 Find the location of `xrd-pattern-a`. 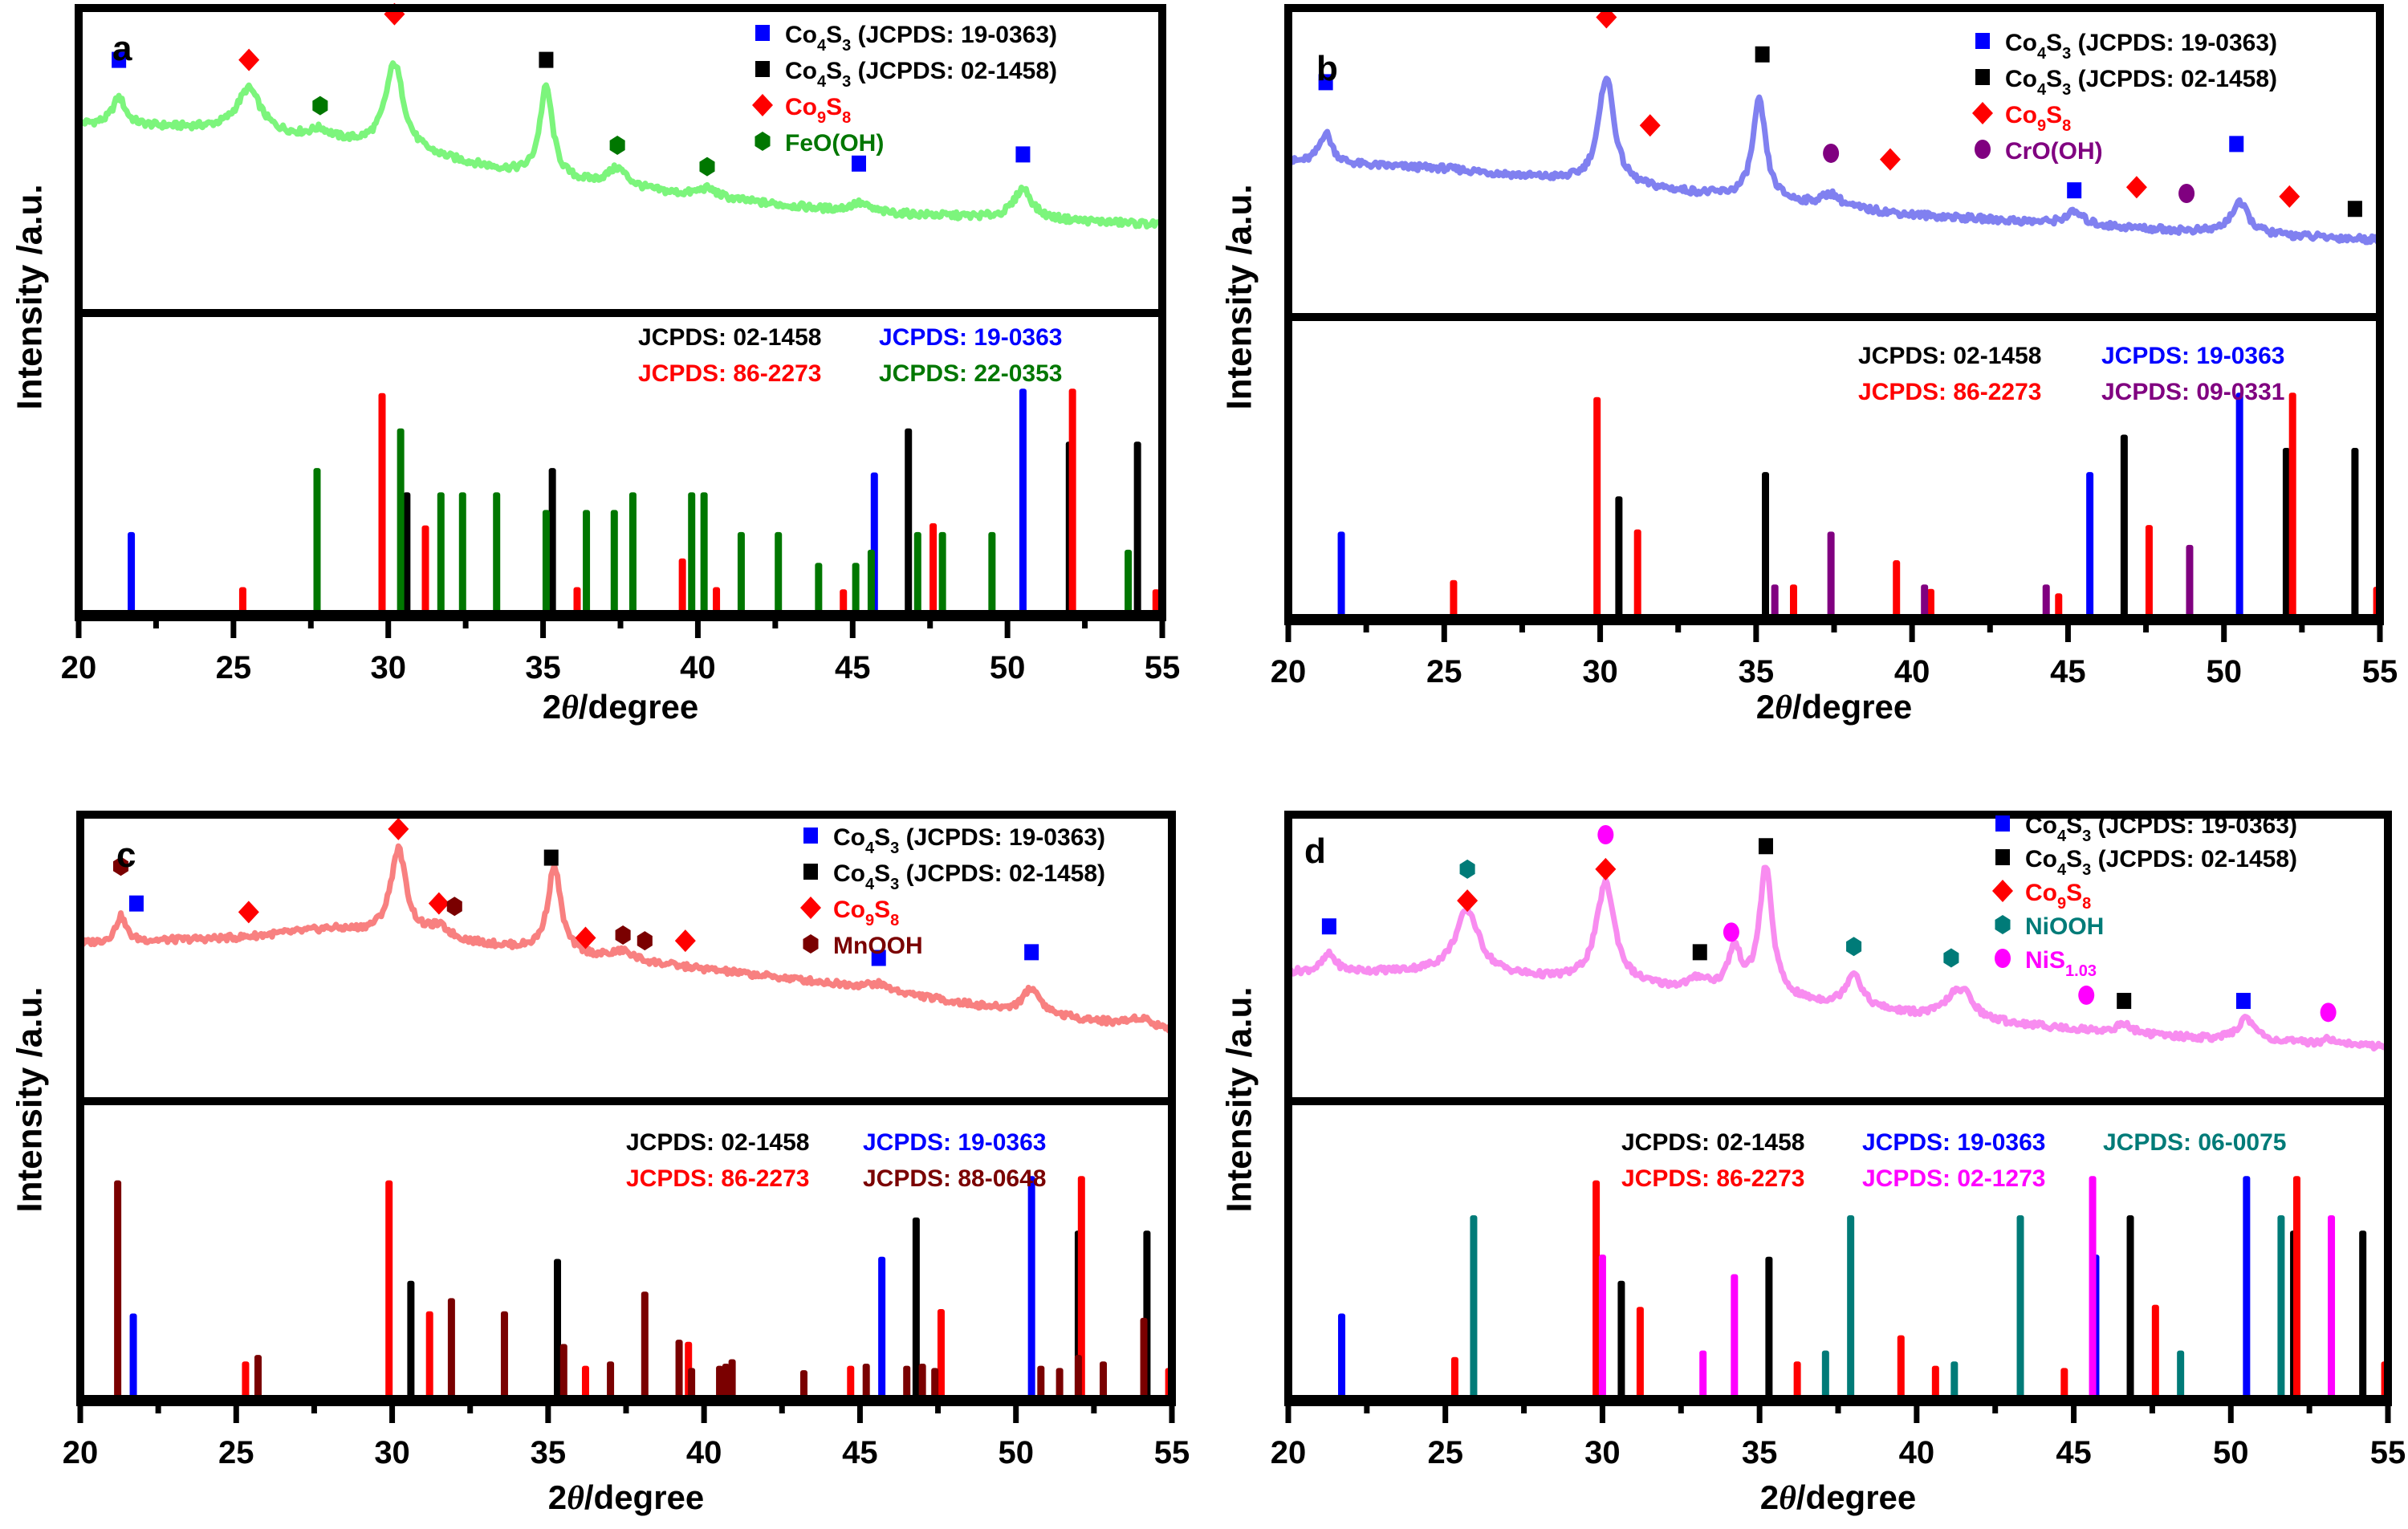

xrd-pattern-a is located at coordinates (619, 145).